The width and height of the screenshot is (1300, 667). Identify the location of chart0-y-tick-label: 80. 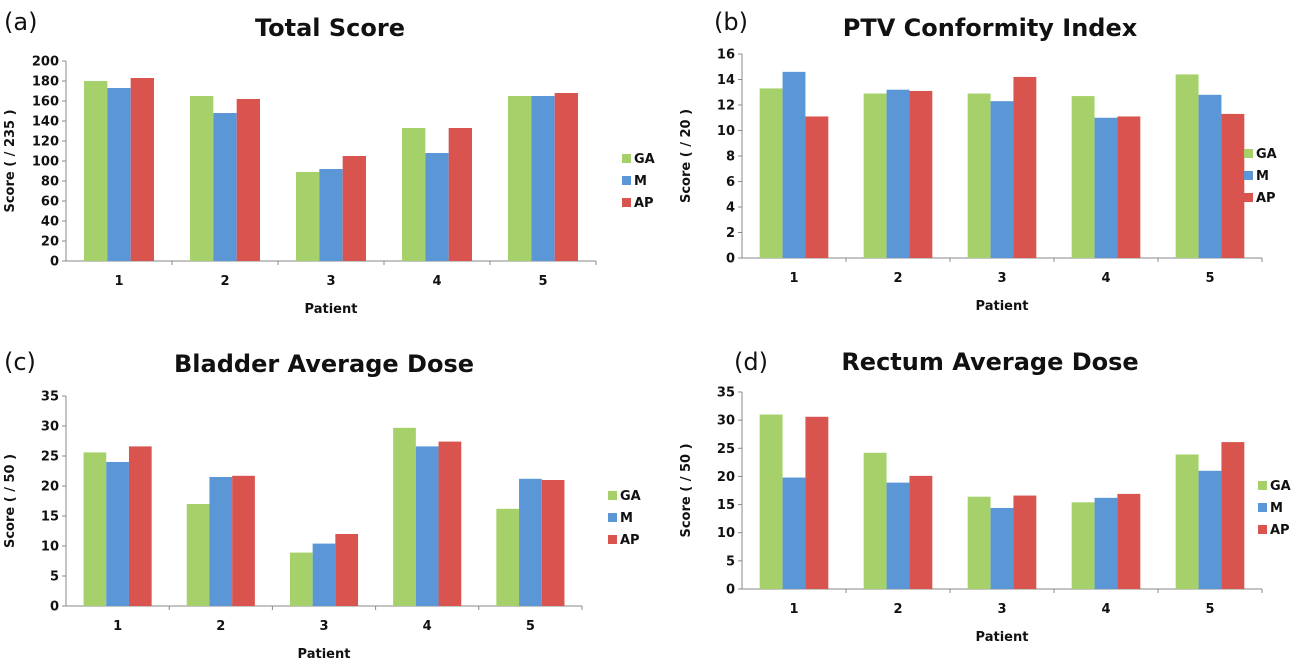
(50, 182).